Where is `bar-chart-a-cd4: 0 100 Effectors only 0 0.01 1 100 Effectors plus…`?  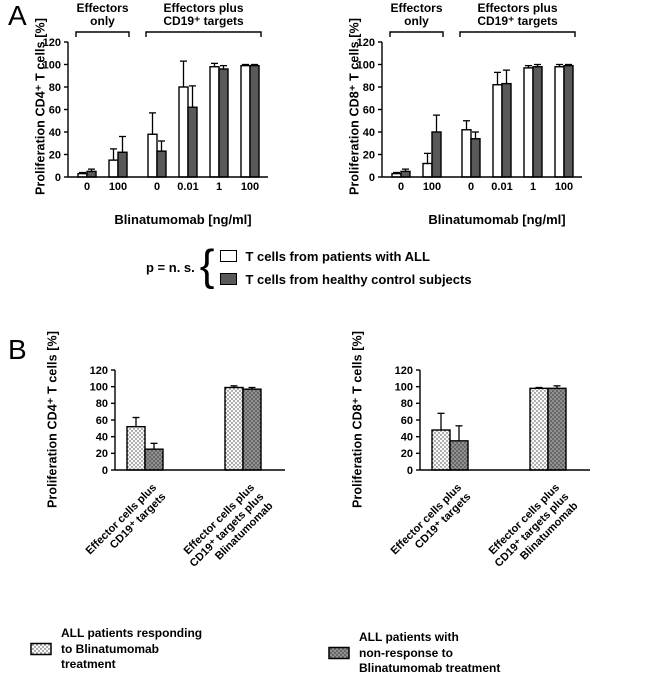
bar-chart-a-cd4: 0 100 Effectors only 0 0.01 1 100 Effectors plus… is located at coordinates (155, 97).